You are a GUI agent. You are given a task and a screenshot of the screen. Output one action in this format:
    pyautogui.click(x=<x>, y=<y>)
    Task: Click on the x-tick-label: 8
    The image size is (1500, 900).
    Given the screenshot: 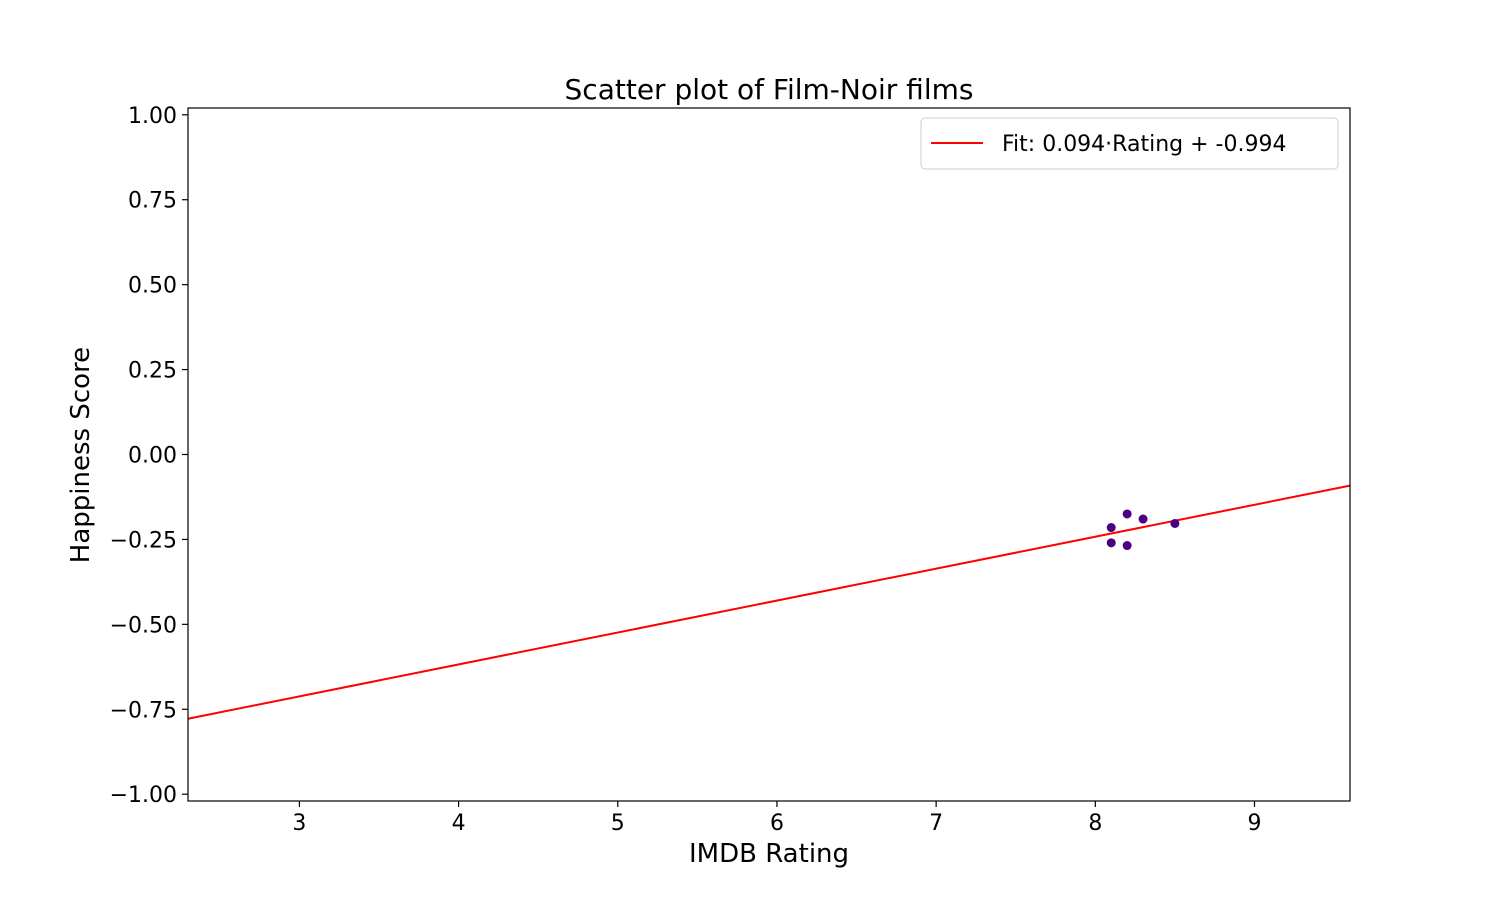 What is the action you would take?
    pyautogui.click(x=1095, y=823)
    